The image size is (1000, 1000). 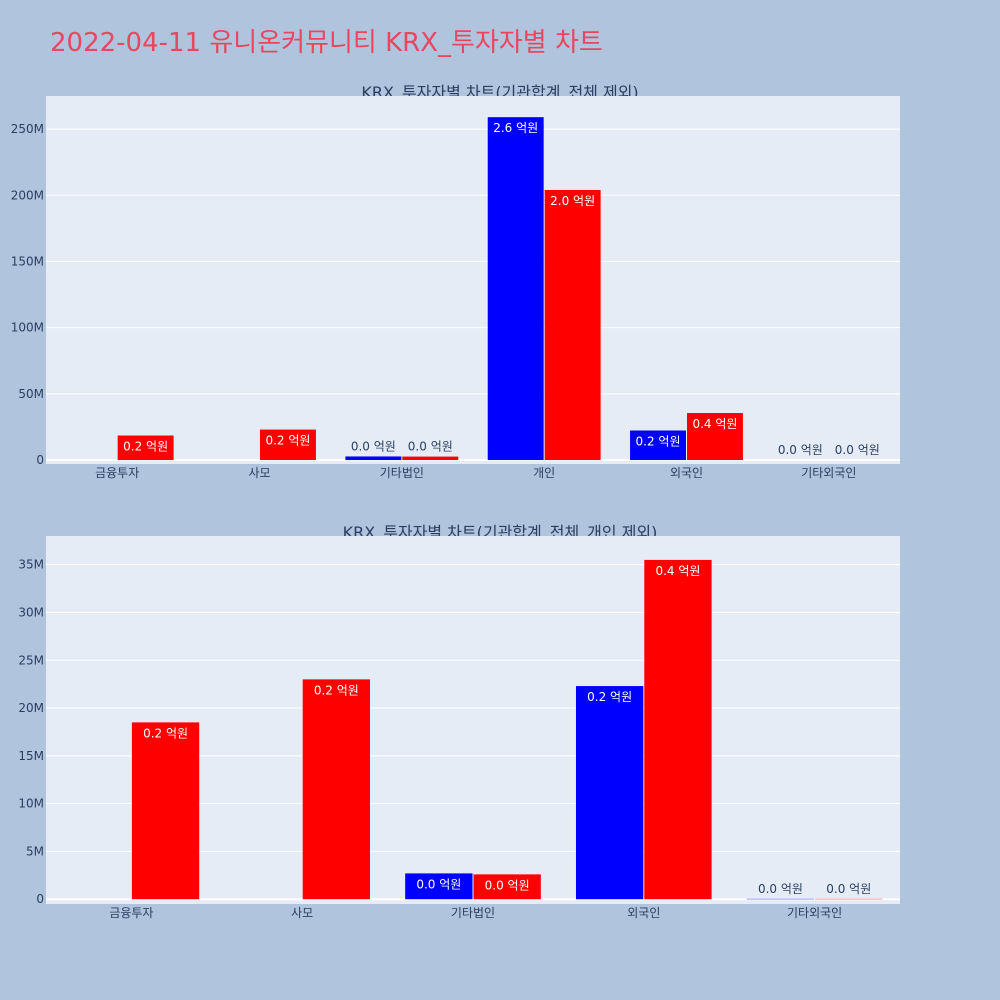 What do you see at coordinates (31, 394) in the screenshot?
I see `y-tick-label: 50M` at bounding box center [31, 394].